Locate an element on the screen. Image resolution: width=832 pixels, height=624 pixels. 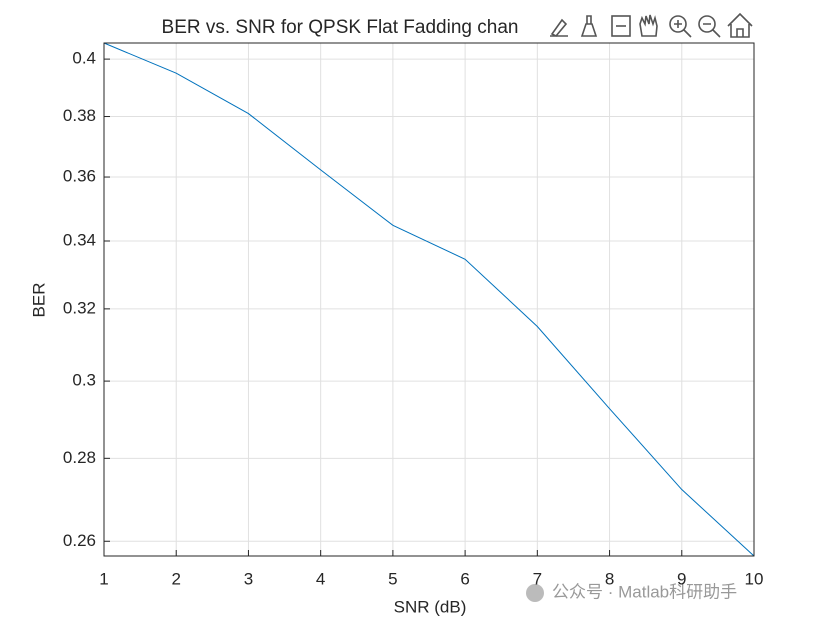
icon-zoom-out is located at coordinates (707, 24).